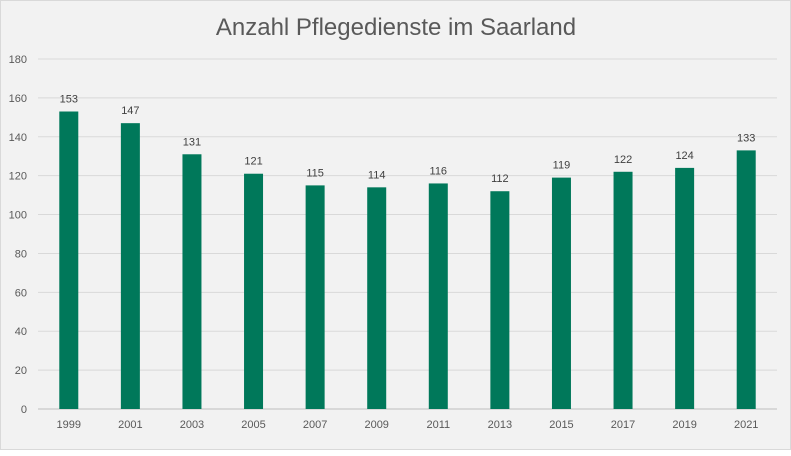 The width and height of the screenshot is (791, 456). I want to click on x-tick-label: 2005, so click(253, 425).